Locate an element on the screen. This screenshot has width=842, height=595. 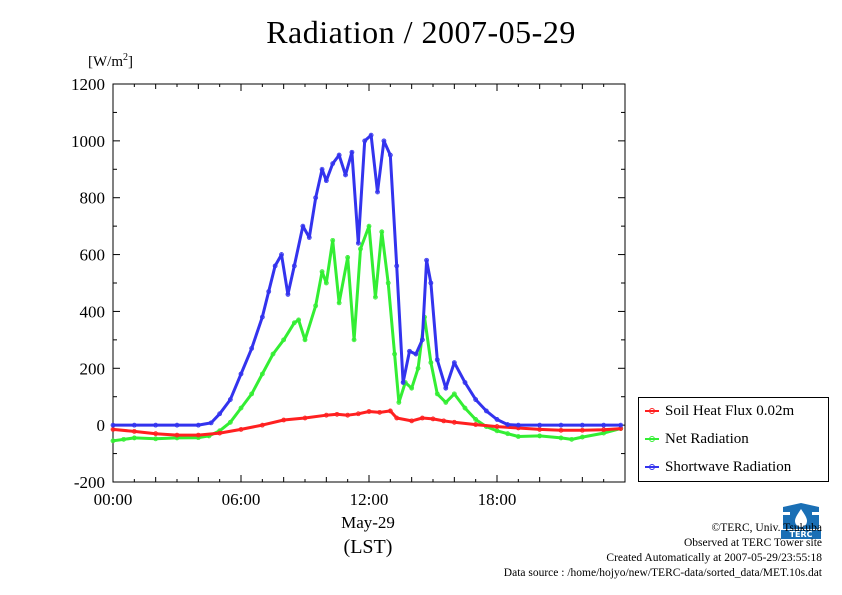
x-tick-label: 06:00 is located at coordinates (241, 499).